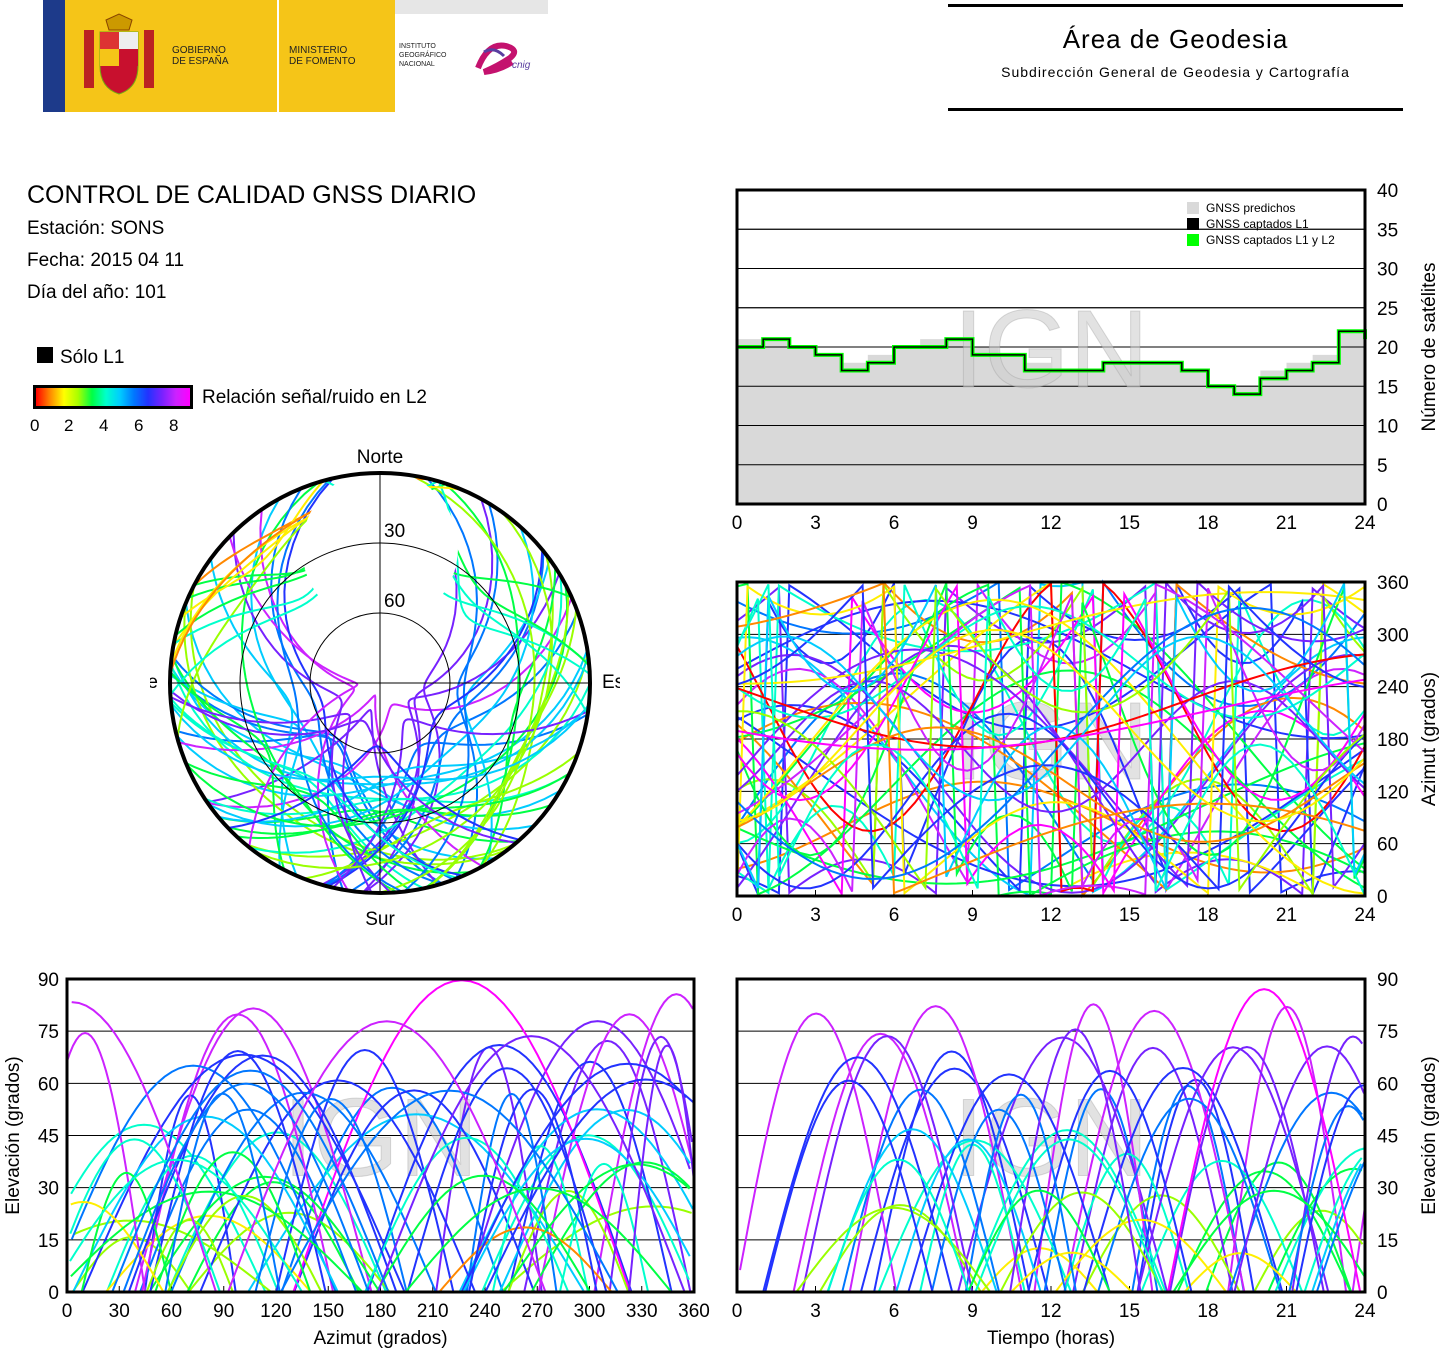 The height and width of the screenshot is (1350, 1445). What do you see at coordinates (1429, 739) in the screenshot?
I see `azimuth-vs-time-ylabel: Azimut (grados)` at bounding box center [1429, 739].